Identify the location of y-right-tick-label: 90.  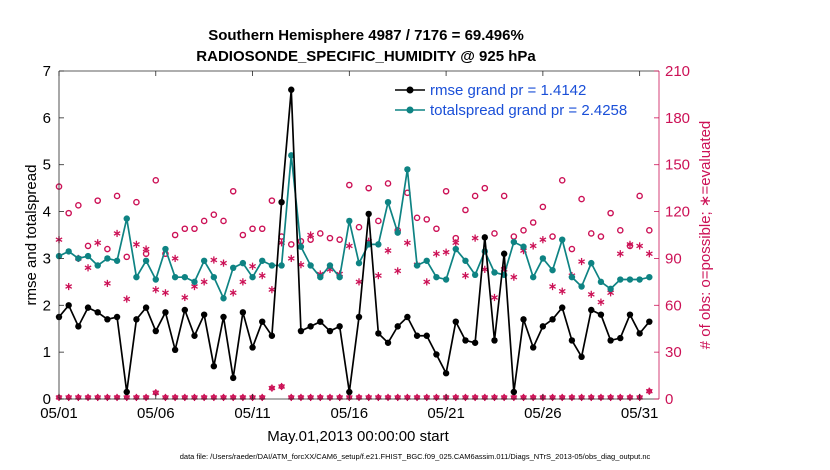
(673, 258).